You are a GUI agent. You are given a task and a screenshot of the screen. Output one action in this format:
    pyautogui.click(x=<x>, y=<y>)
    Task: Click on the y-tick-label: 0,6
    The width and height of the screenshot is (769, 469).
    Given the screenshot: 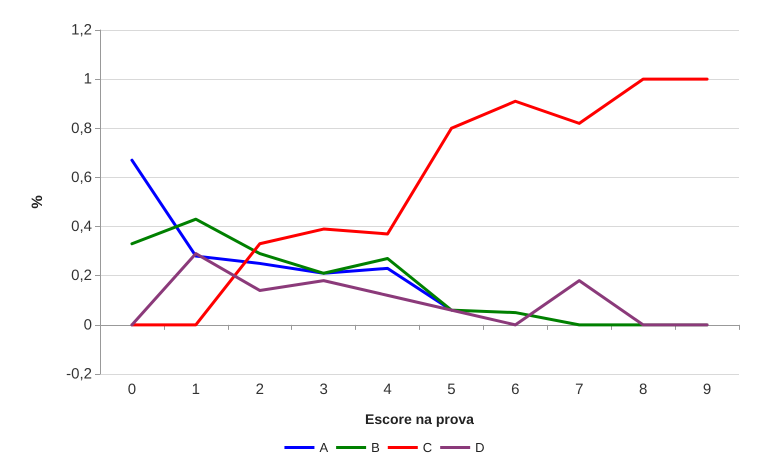 What is the action you would take?
    pyautogui.click(x=81, y=177)
    